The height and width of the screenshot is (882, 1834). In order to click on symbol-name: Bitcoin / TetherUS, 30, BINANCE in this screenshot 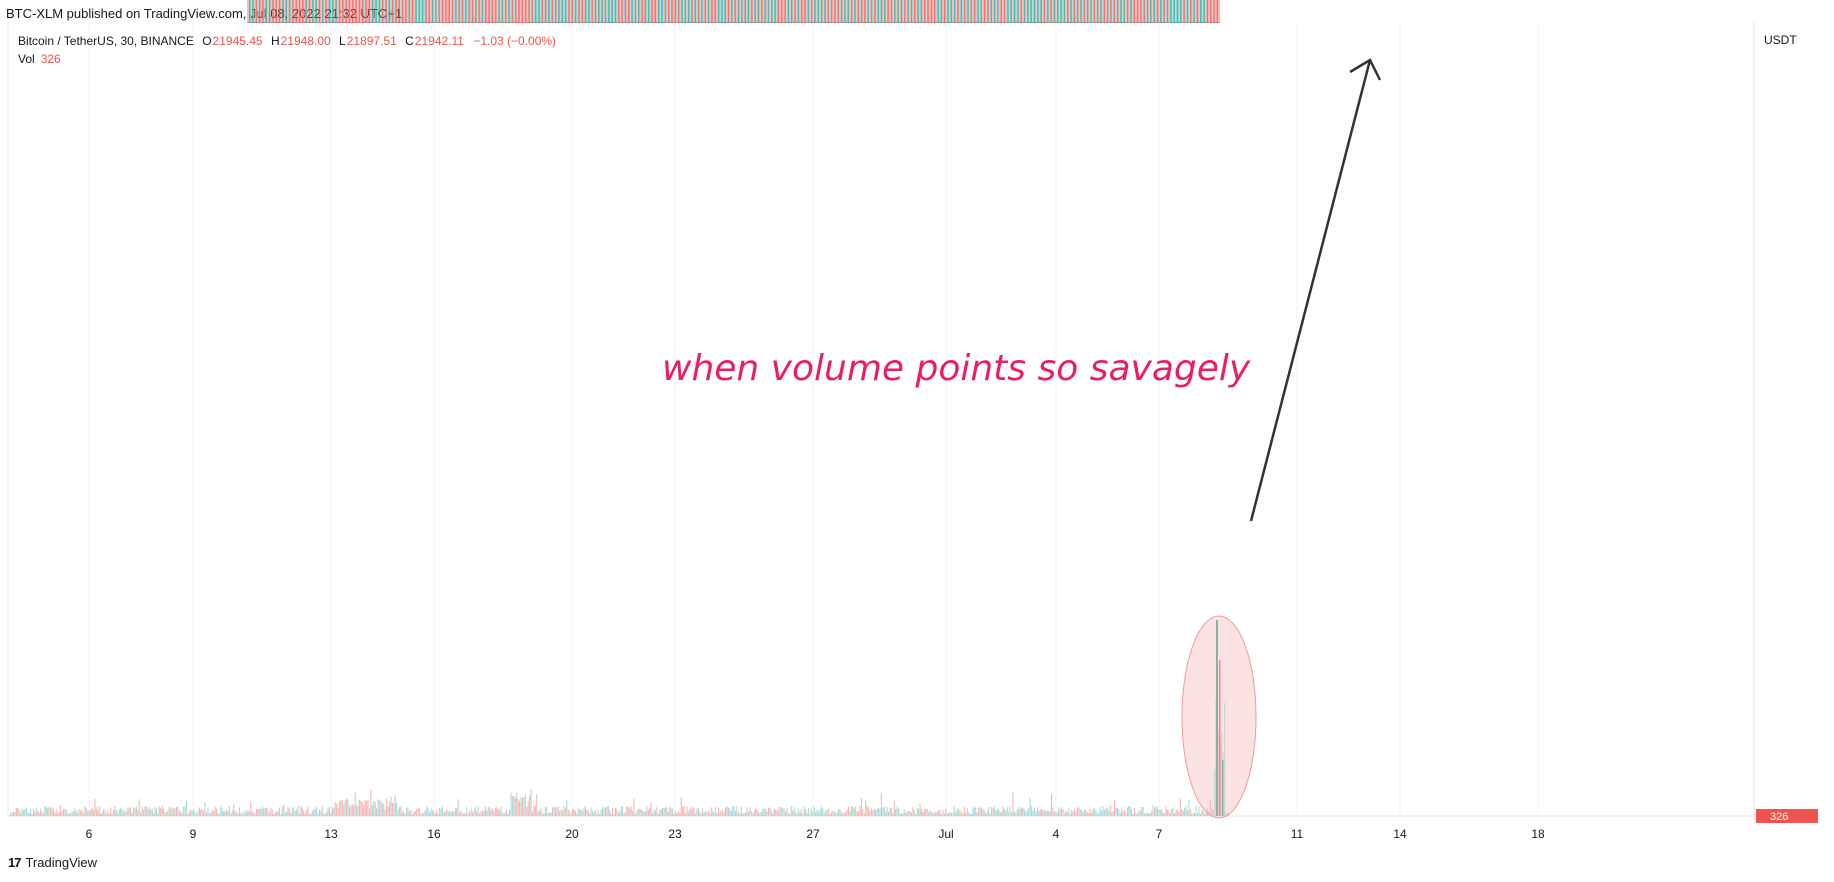, I will do `click(106, 41)`.